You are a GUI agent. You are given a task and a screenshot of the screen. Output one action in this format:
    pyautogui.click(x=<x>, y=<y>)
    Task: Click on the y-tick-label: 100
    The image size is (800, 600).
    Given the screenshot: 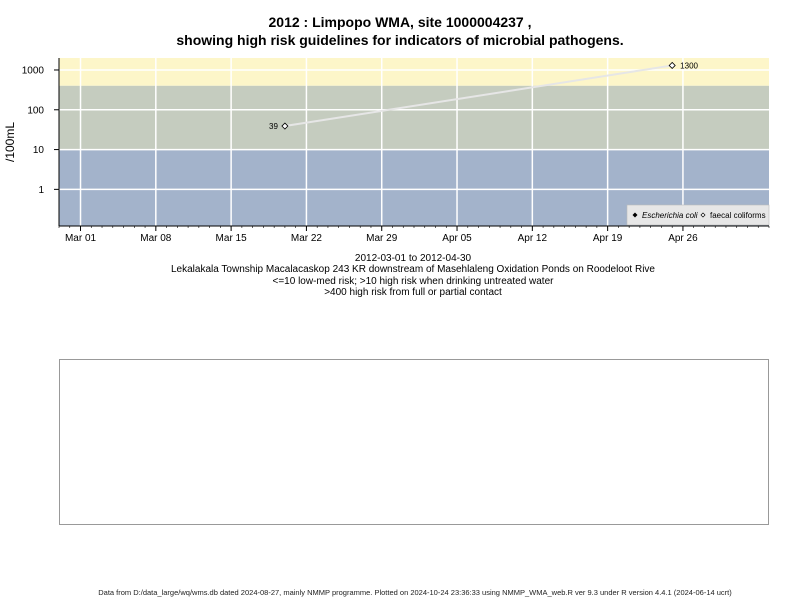 What is the action you would take?
    pyautogui.click(x=35, y=110)
    